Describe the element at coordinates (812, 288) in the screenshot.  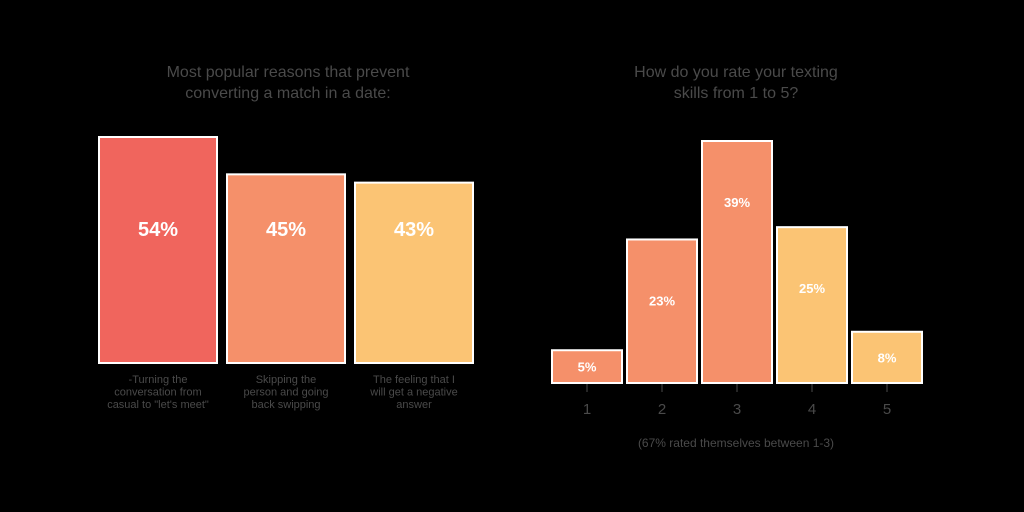
I see `bar-value-label: 25%` at that location.